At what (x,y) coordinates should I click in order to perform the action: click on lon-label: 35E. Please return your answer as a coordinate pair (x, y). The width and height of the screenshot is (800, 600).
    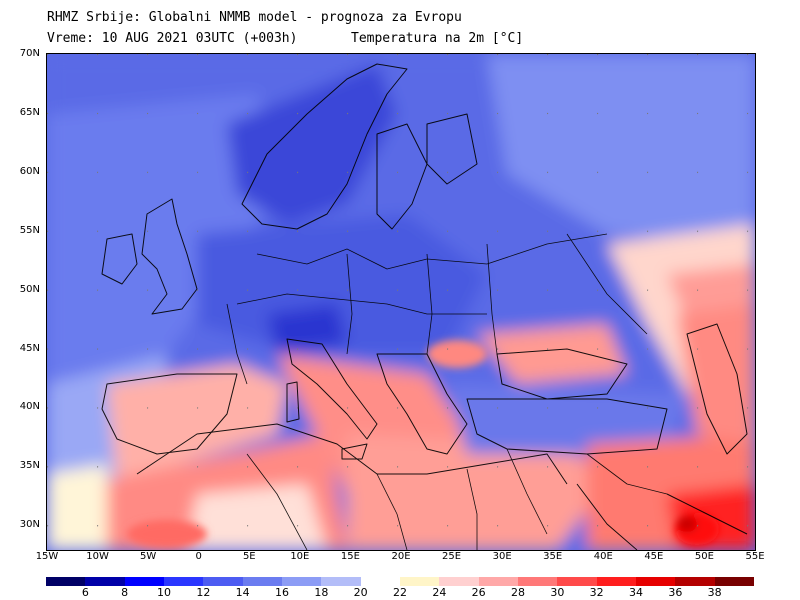
    Looking at the image, I should click on (553, 556).